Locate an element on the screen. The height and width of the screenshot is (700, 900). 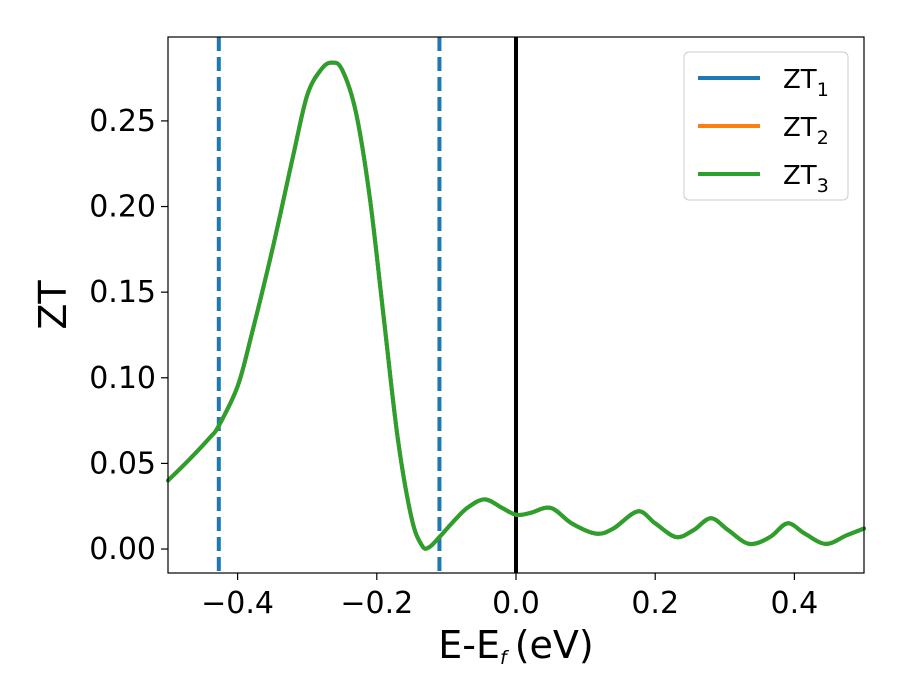
x-tick-label: −0.4 is located at coordinates (237, 603).